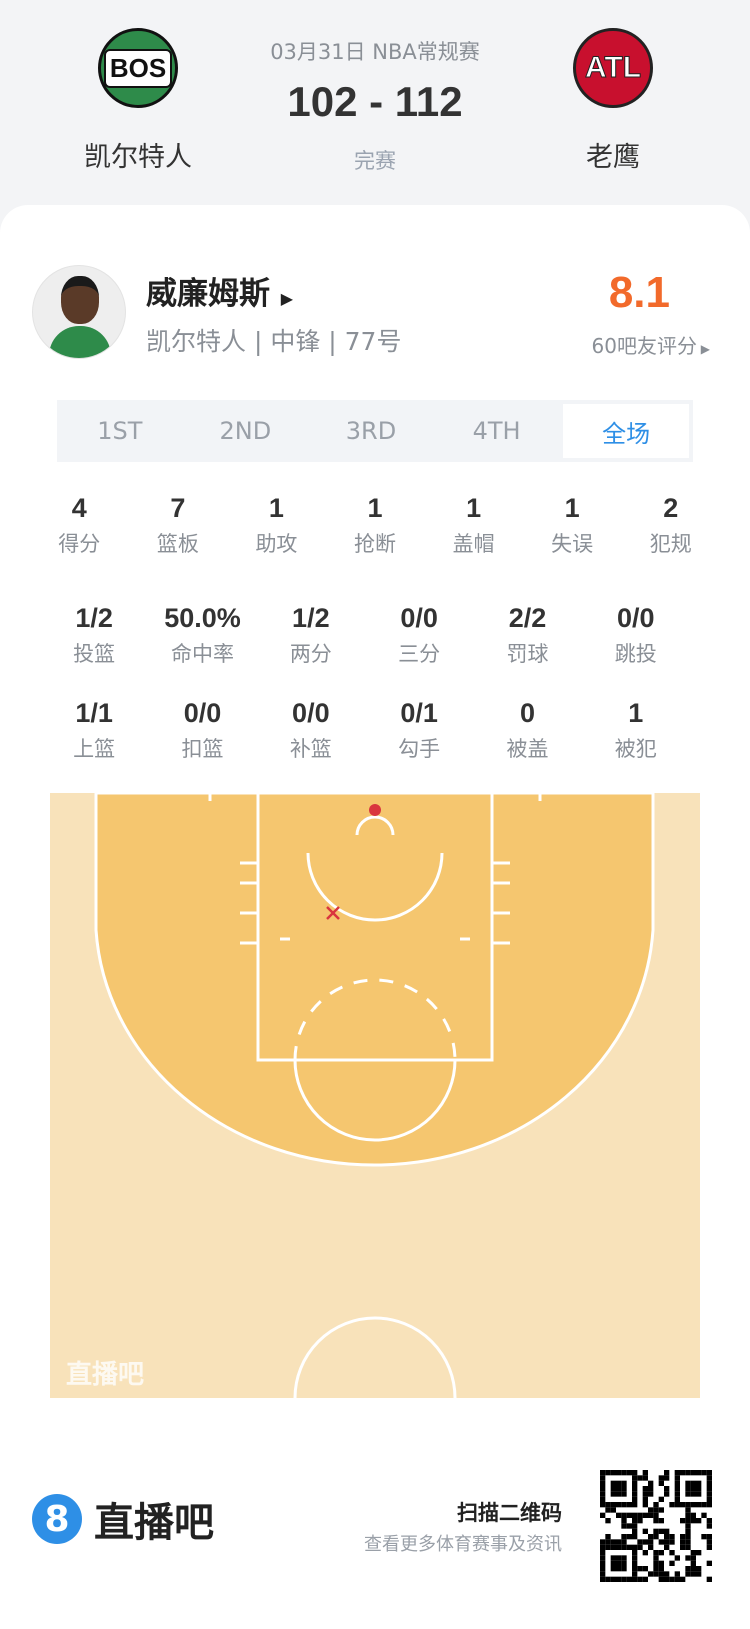 The image size is (750, 1629). I want to click on stat-3: 0/0 三分, so click(419, 635).